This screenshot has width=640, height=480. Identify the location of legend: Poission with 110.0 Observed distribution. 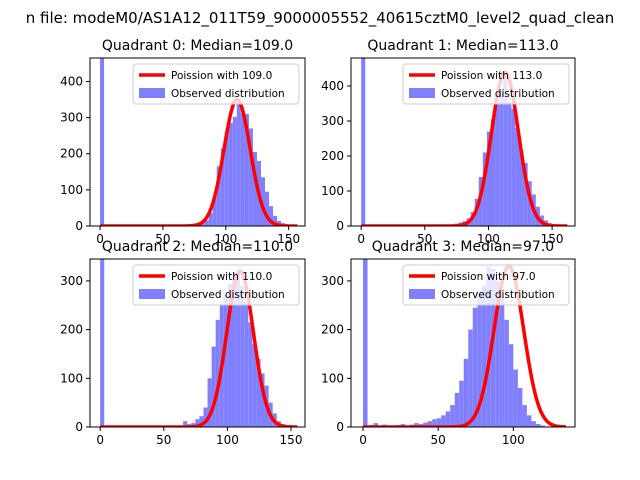
(216, 285).